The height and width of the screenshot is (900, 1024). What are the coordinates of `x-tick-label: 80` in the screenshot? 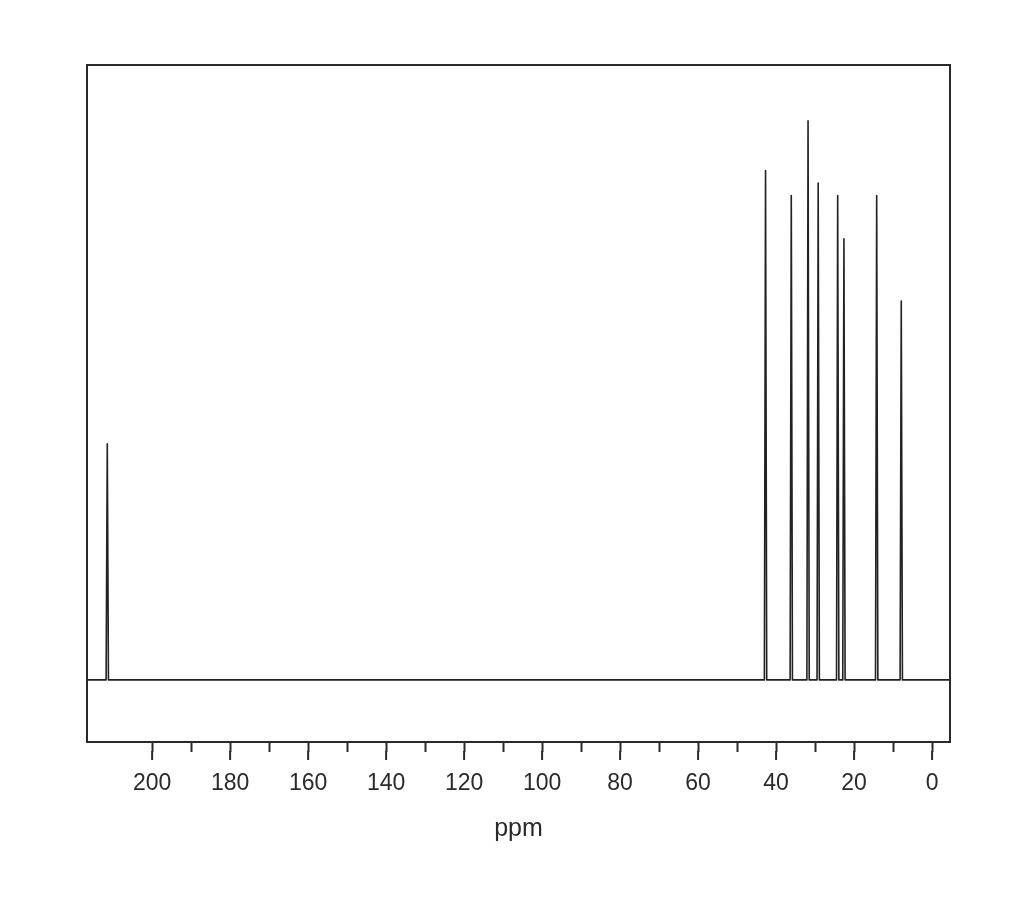 It's located at (620, 782).